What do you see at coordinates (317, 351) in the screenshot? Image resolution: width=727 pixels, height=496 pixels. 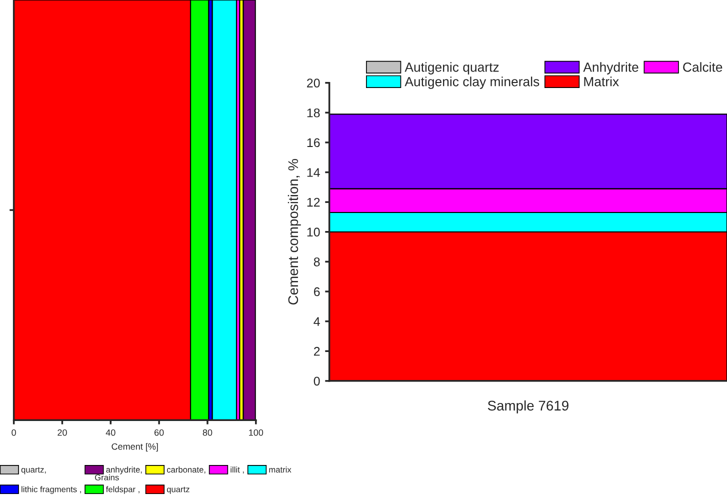 I see `y-tick-label: 2` at bounding box center [317, 351].